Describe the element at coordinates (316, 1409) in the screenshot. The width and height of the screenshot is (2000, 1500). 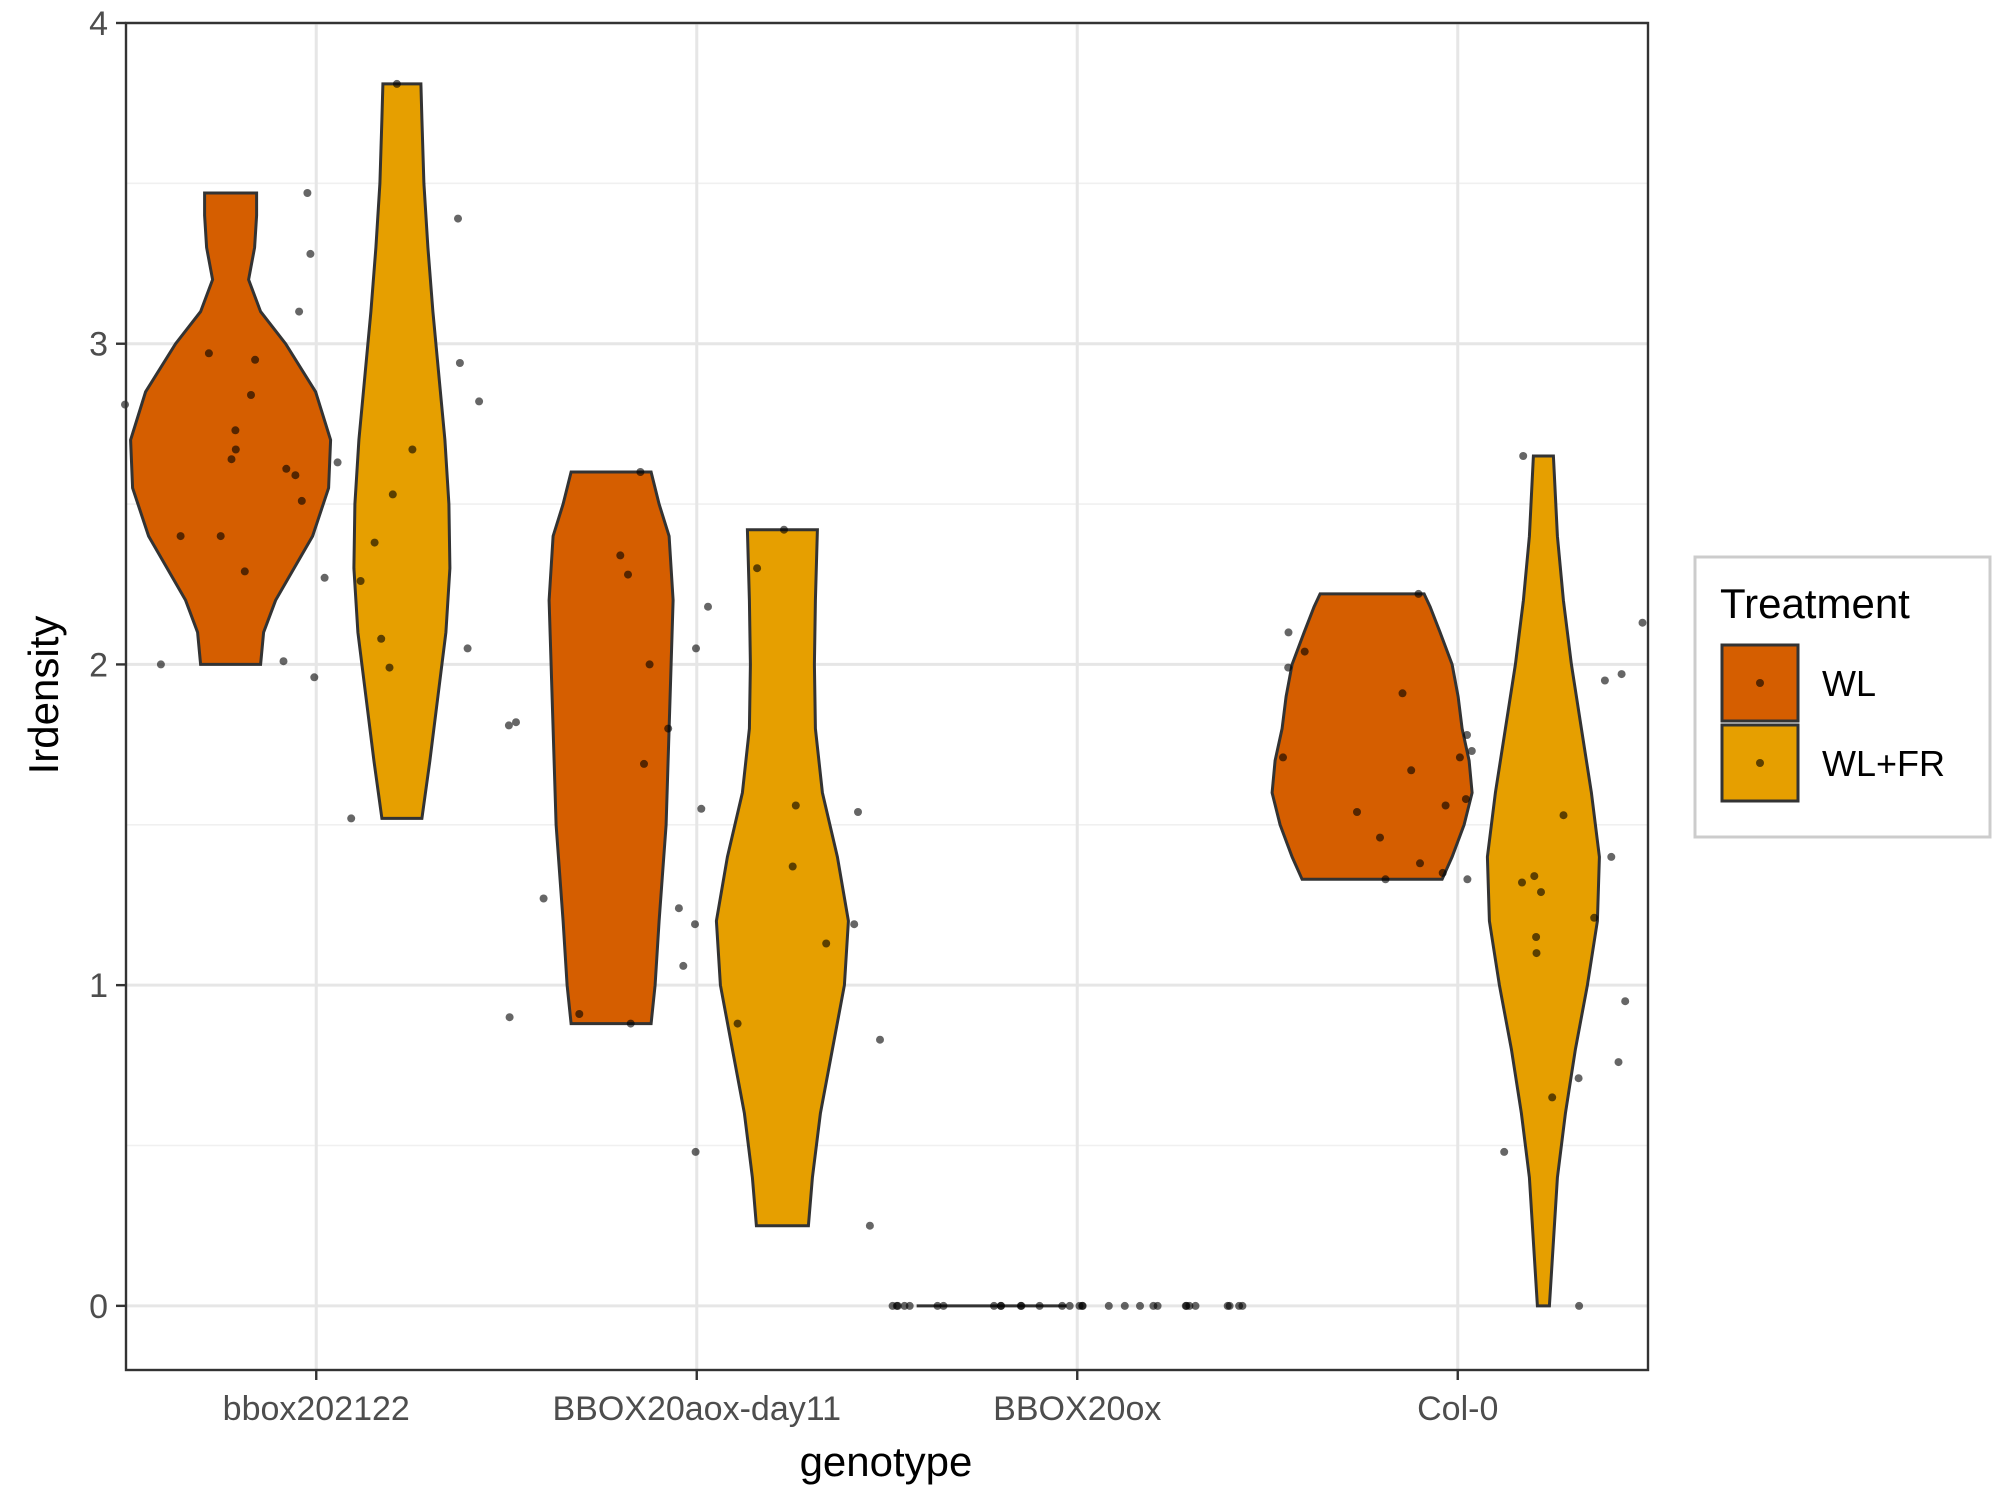
I see `x-tick-label: bbox202122` at that location.